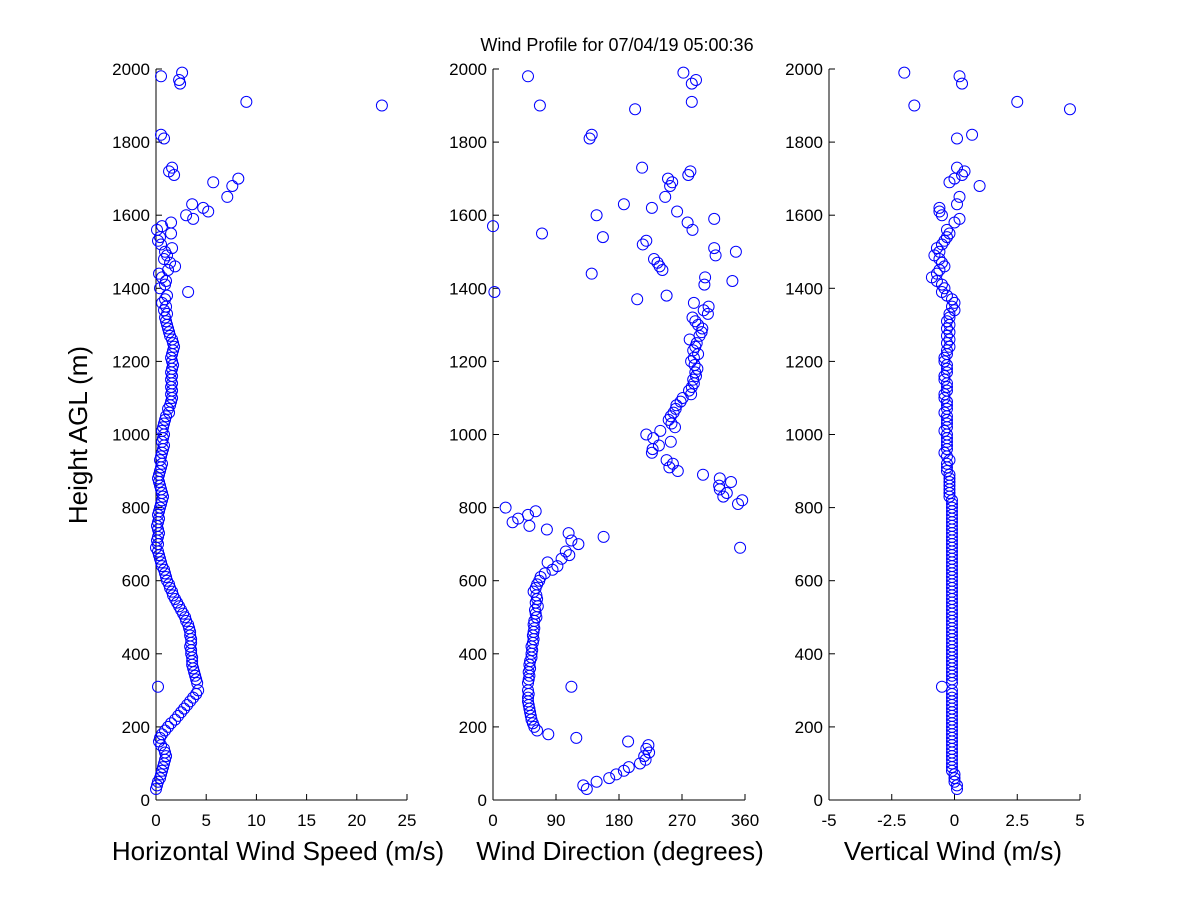 Image resolution: width=1200 pixels, height=900 pixels. I want to click on speed-y-tick-label: 1600, so click(131, 215).